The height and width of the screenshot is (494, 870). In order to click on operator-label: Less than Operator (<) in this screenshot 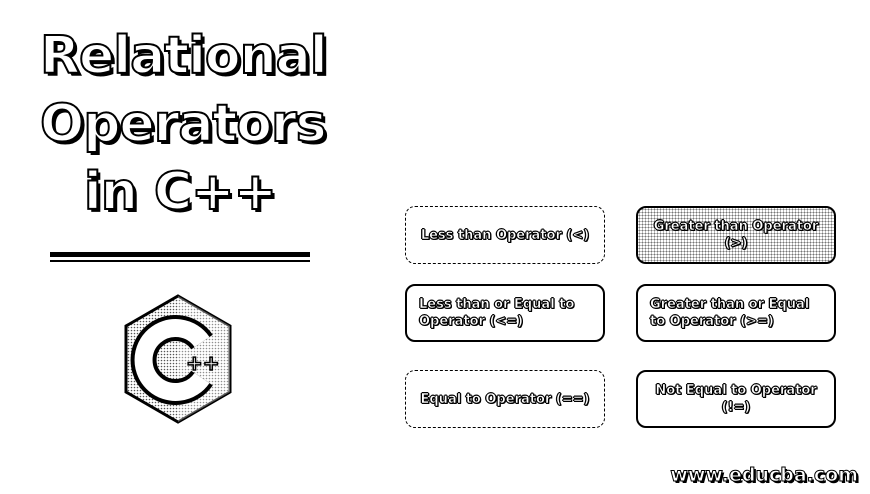, I will do `click(505, 235)`.